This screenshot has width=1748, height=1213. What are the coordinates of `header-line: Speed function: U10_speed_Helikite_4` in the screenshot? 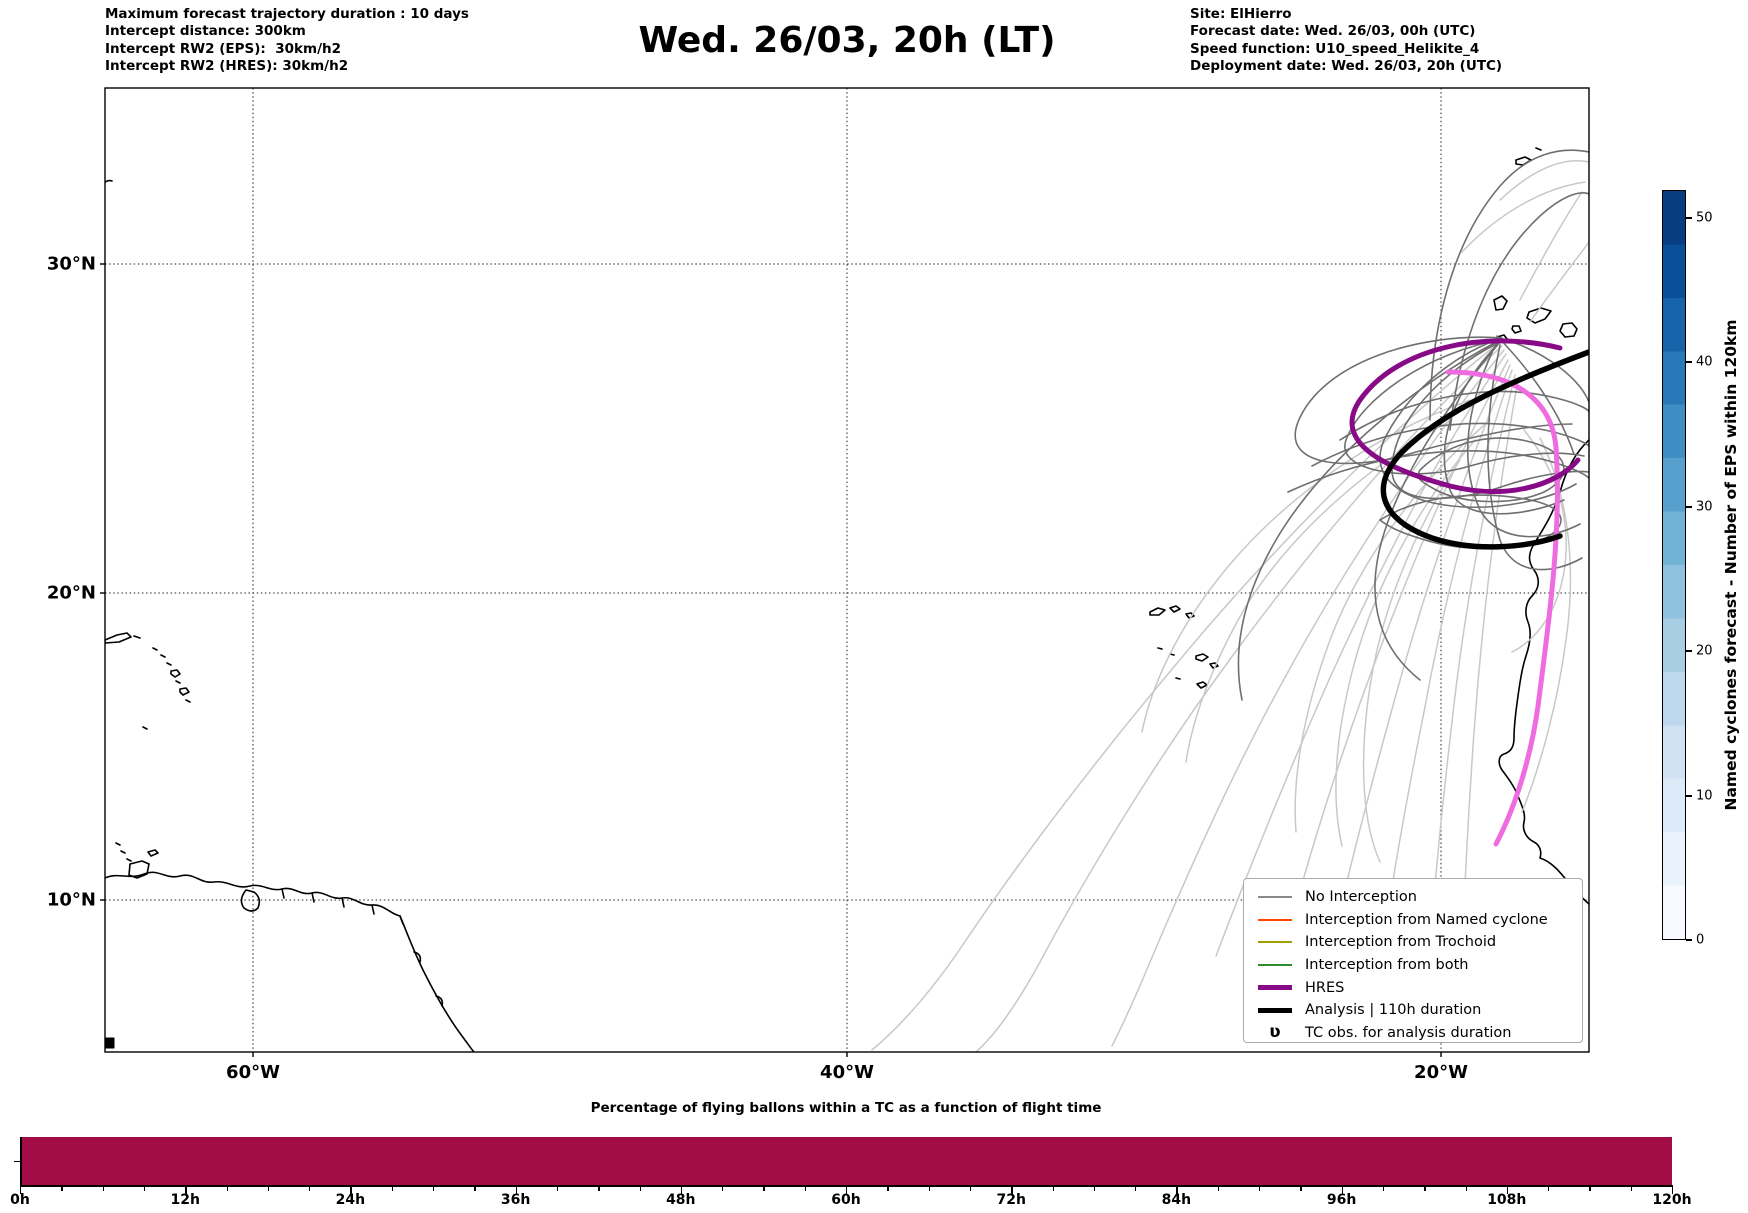 It's located at (1335, 48).